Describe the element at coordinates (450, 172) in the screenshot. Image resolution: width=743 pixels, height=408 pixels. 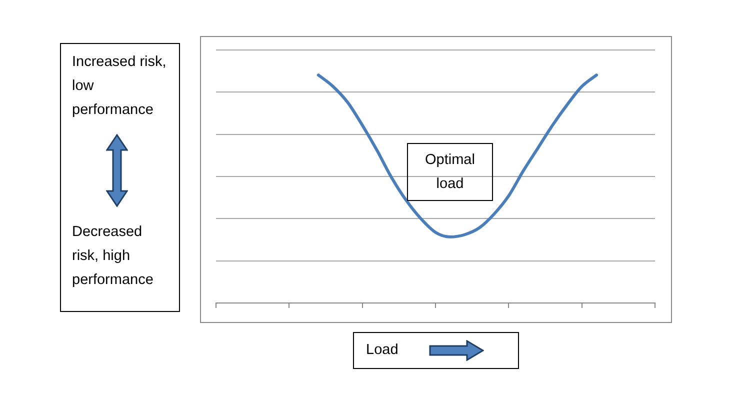
I see `annotation: Optimal load` at that location.